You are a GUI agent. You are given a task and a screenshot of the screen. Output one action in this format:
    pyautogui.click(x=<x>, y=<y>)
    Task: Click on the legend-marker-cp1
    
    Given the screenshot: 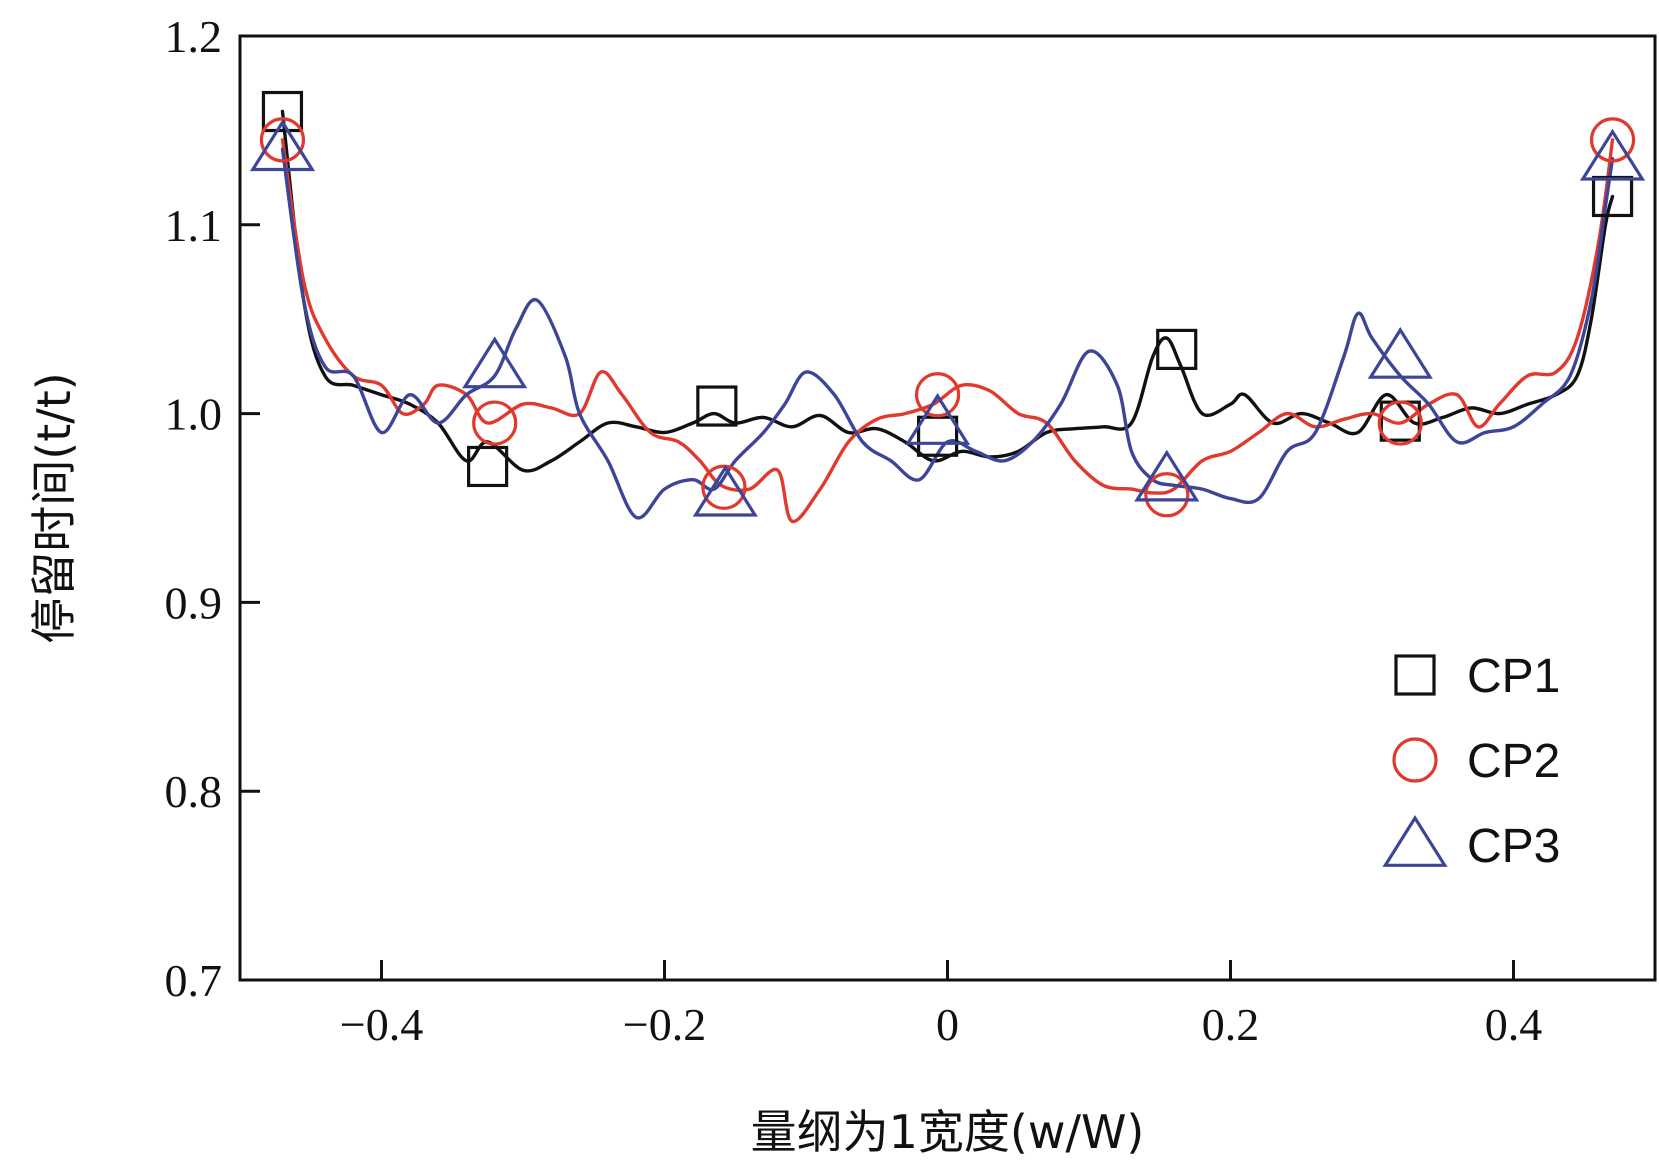 What is the action you would take?
    pyautogui.click(x=1415, y=675)
    